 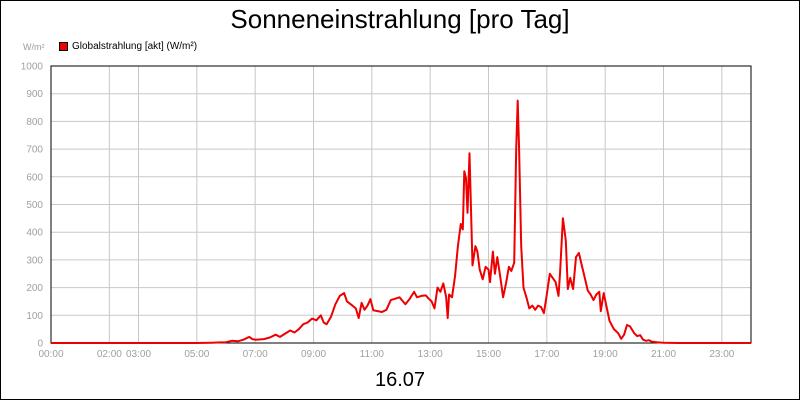 I want to click on y-tick-label: 400, so click(x=34, y=233).